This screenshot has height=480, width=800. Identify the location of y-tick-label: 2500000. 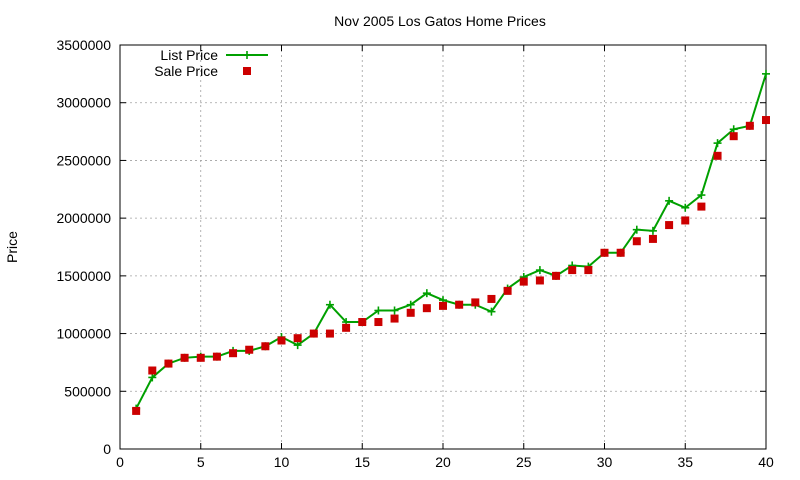
(83, 160).